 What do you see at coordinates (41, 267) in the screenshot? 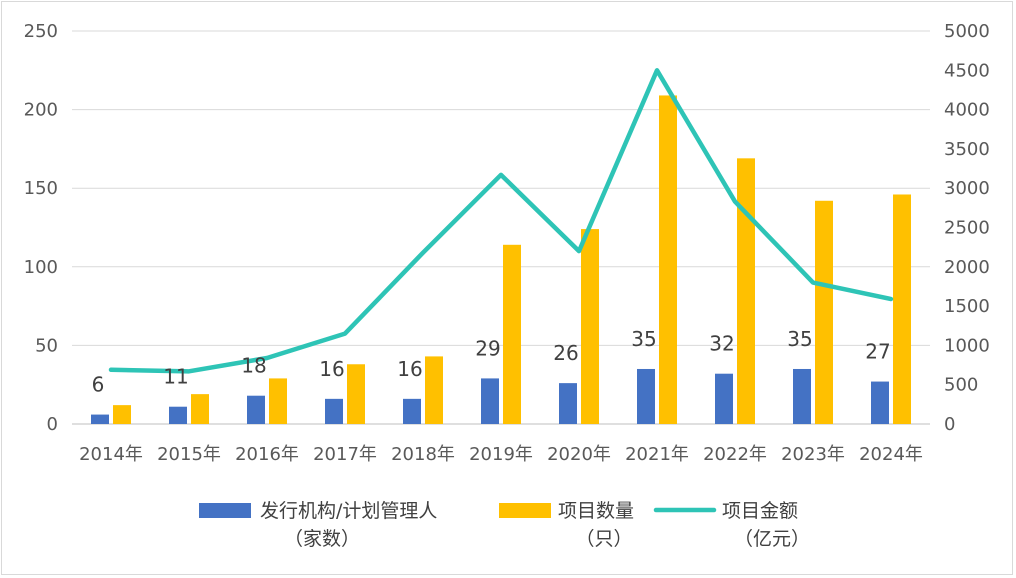
I see `left-tick-label: 100` at bounding box center [41, 267].